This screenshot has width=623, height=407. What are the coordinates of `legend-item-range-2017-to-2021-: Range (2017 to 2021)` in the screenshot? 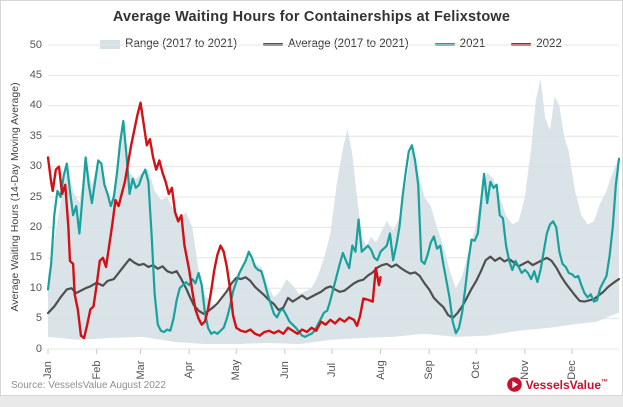 It's located at (168, 44).